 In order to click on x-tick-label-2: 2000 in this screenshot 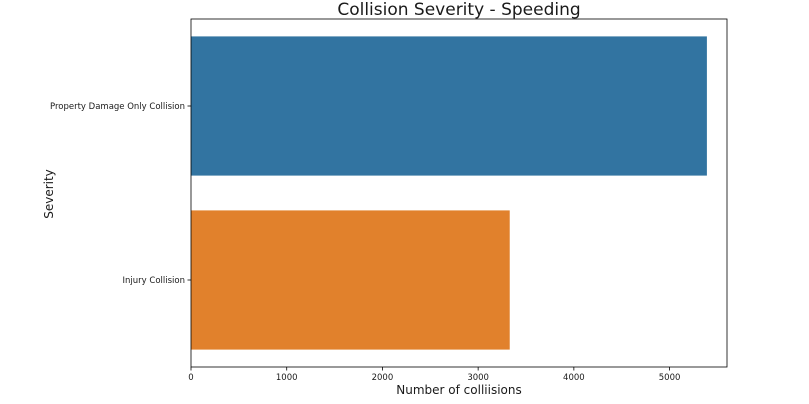, I will do `click(383, 378)`.